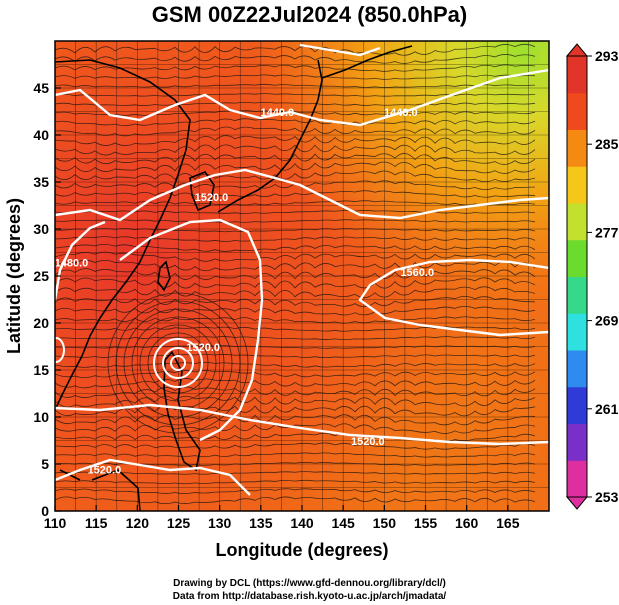 Image resolution: width=619 pixels, height=605 pixels. I want to click on y-tick-label: 20, so click(41, 323).